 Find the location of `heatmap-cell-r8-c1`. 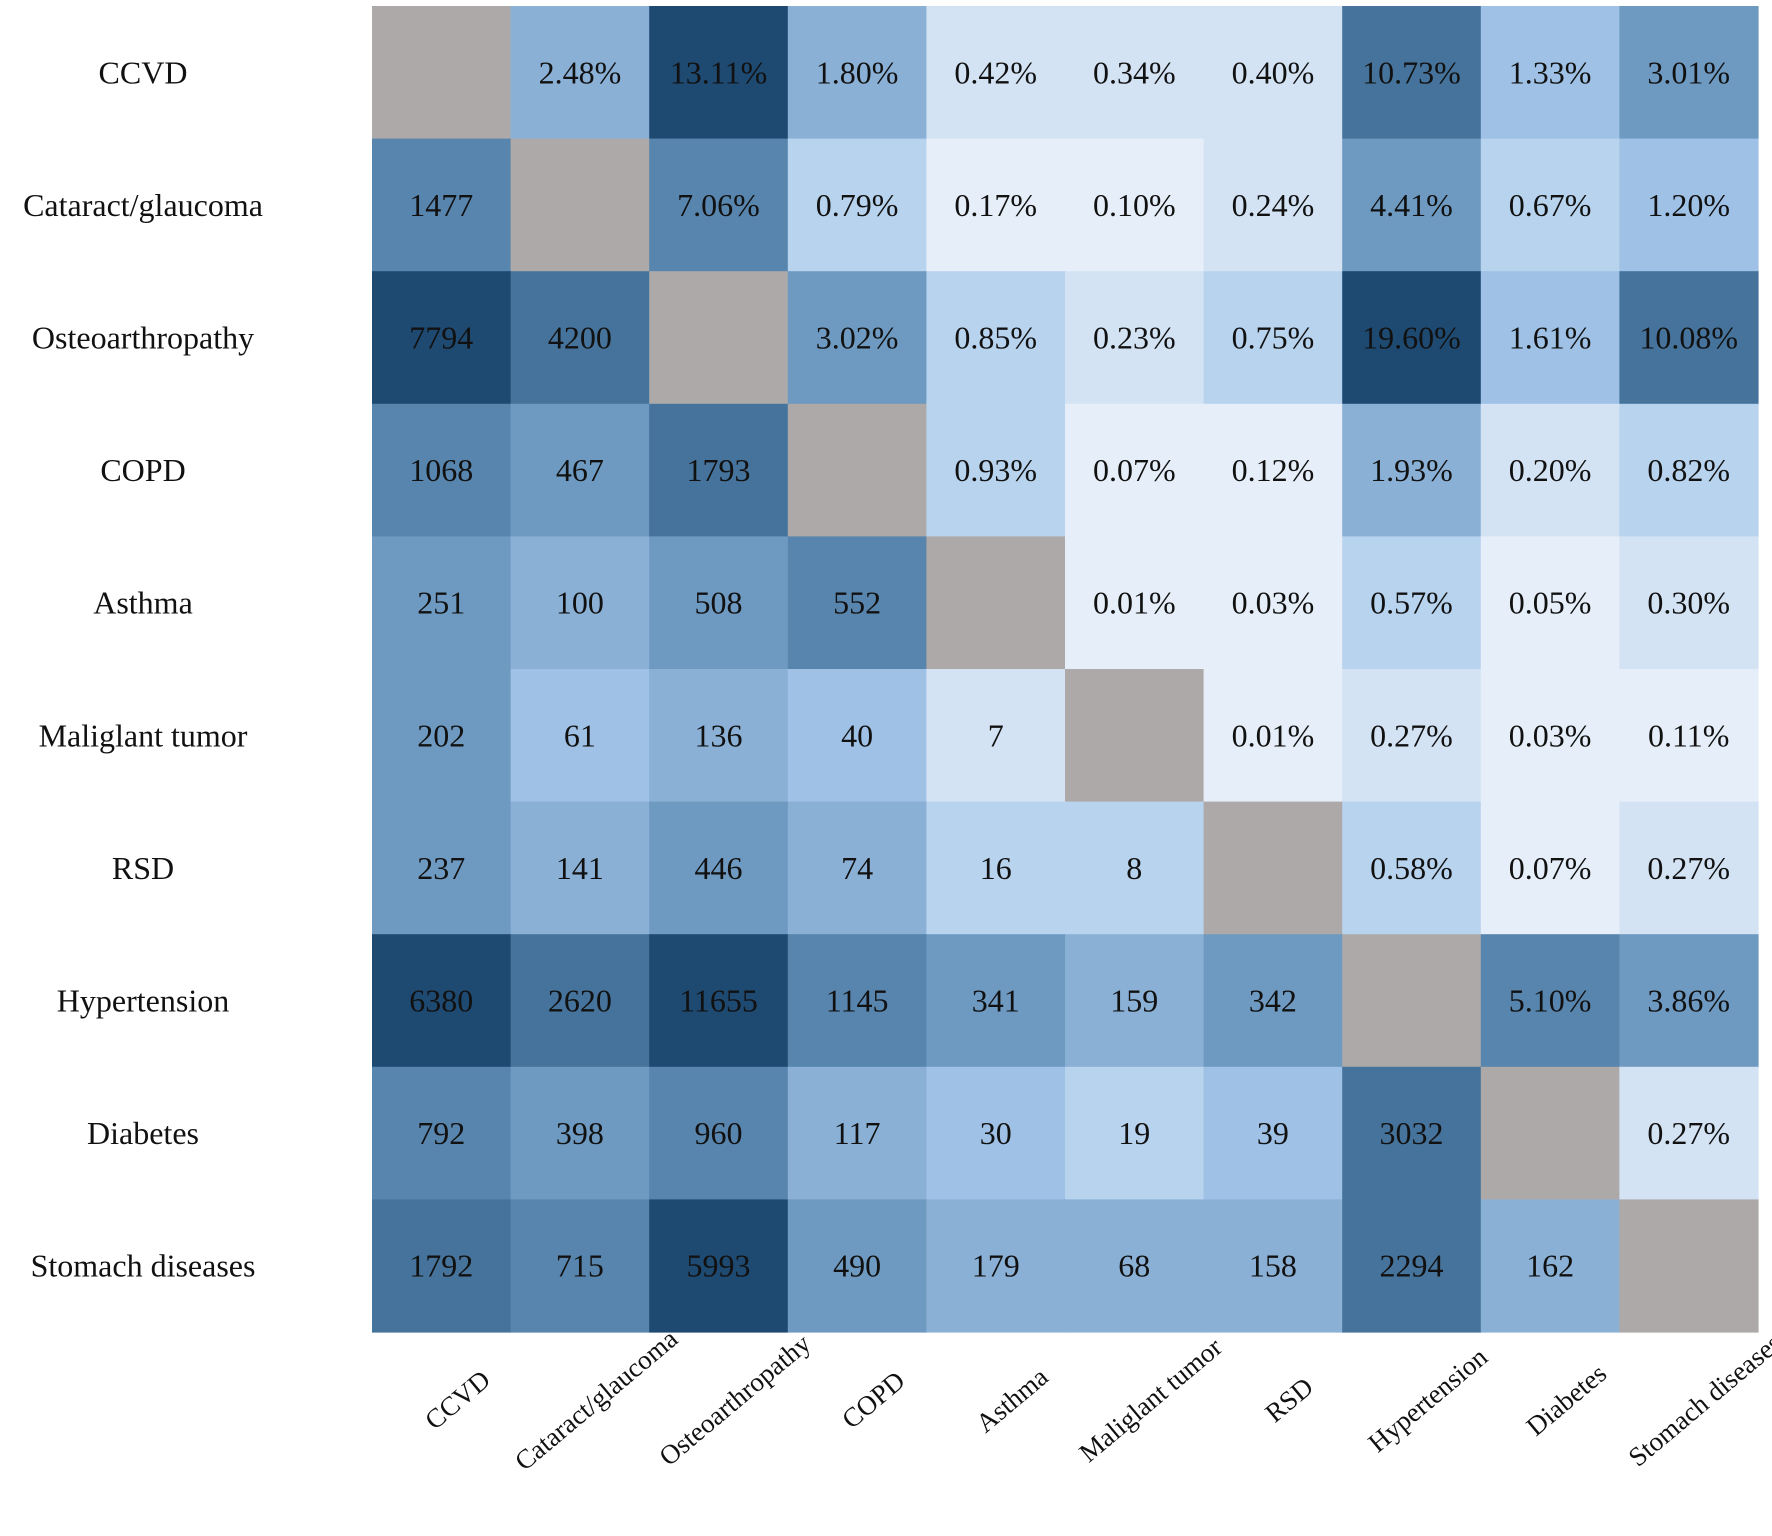

heatmap-cell-r8-c1 is located at coordinates (580, 1133).